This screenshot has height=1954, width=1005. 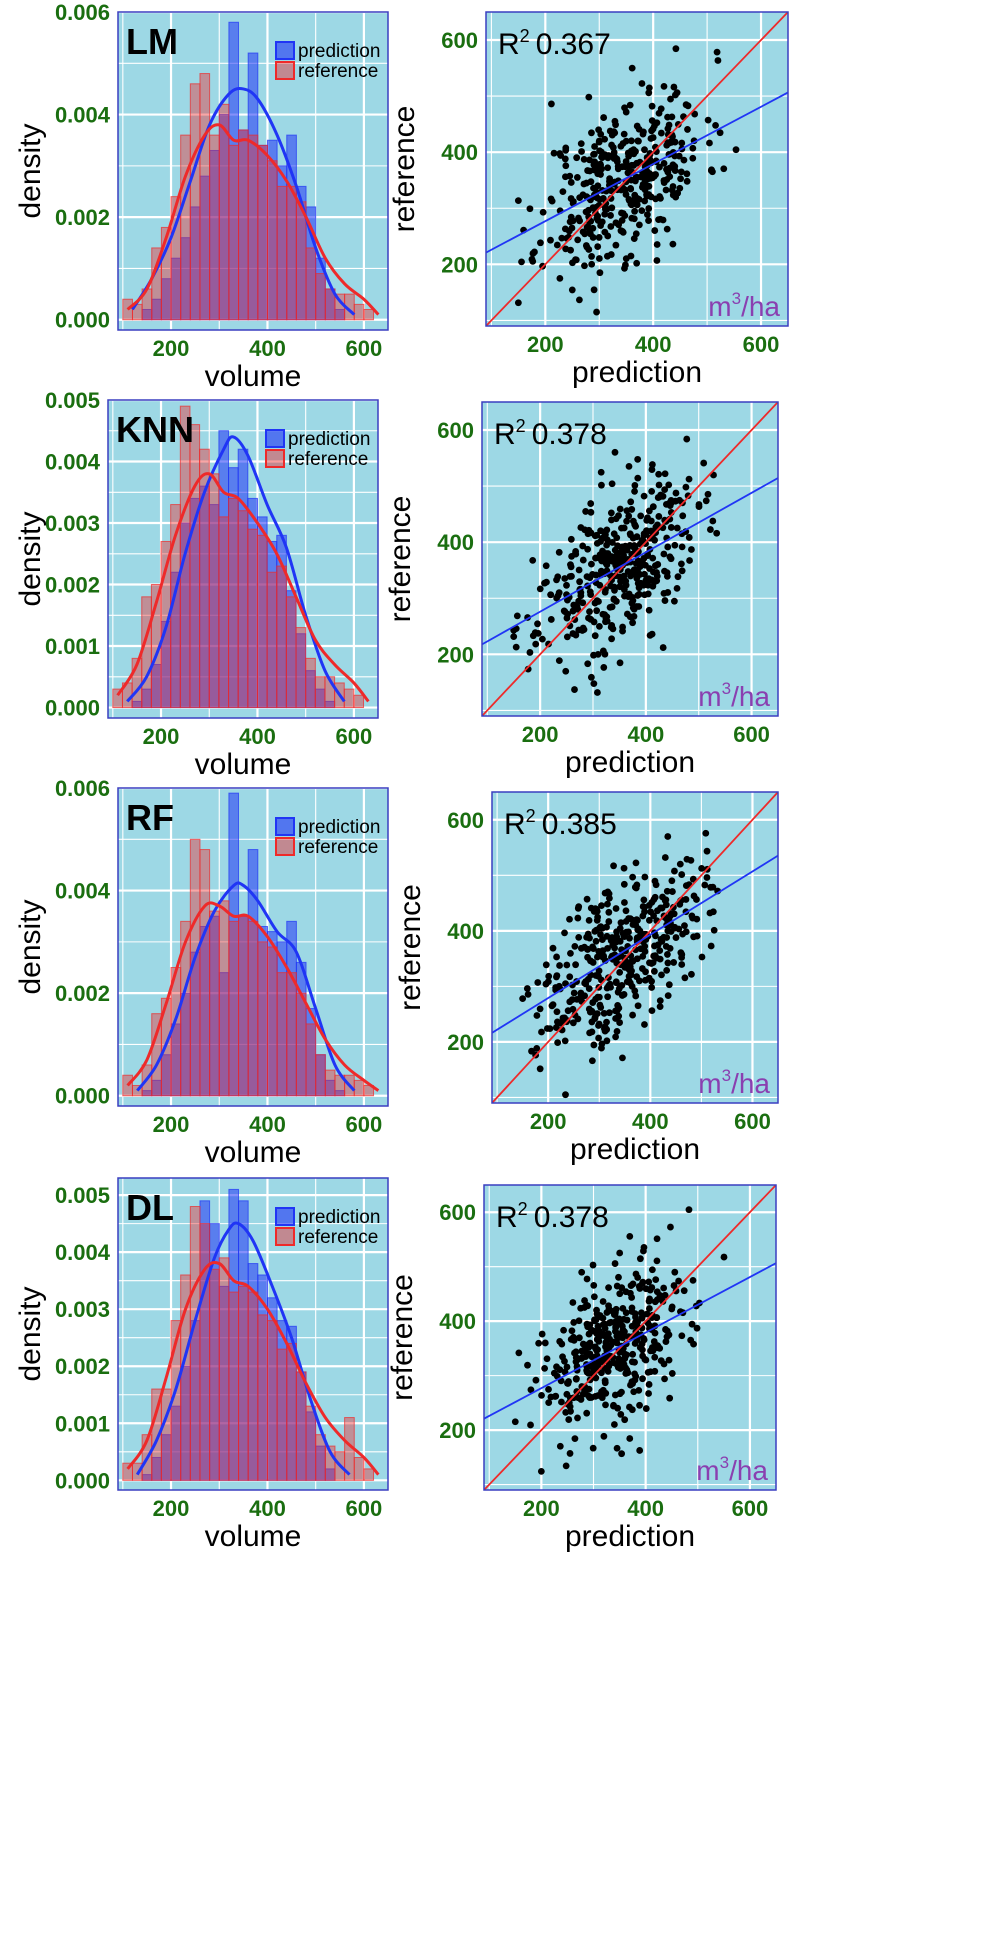 What do you see at coordinates (253, 1536) in the screenshot?
I see `x-axis-label: volume` at bounding box center [253, 1536].